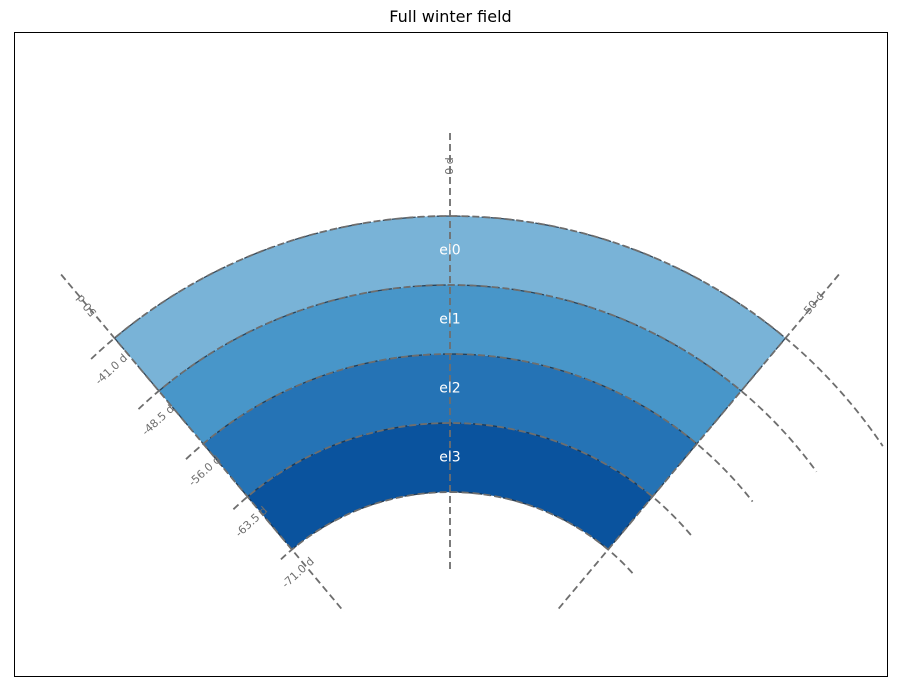 This screenshot has width=901, height=690. What do you see at coordinates (449, 389) in the screenshot?
I see `band-label-el2: el2` at bounding box center [449, 389].